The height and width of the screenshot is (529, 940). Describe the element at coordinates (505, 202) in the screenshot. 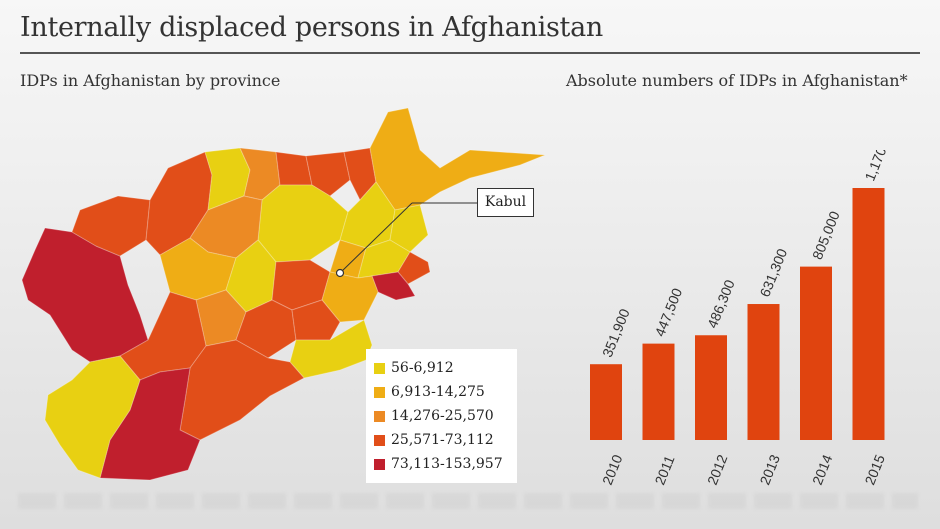

I see `kabul-callout-label: Kabul` at that location.